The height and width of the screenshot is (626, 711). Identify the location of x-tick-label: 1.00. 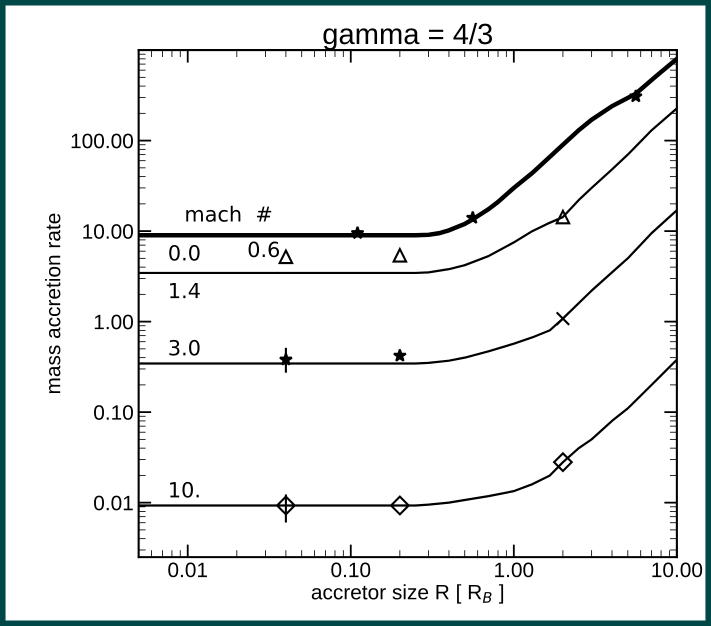
(514, 570).